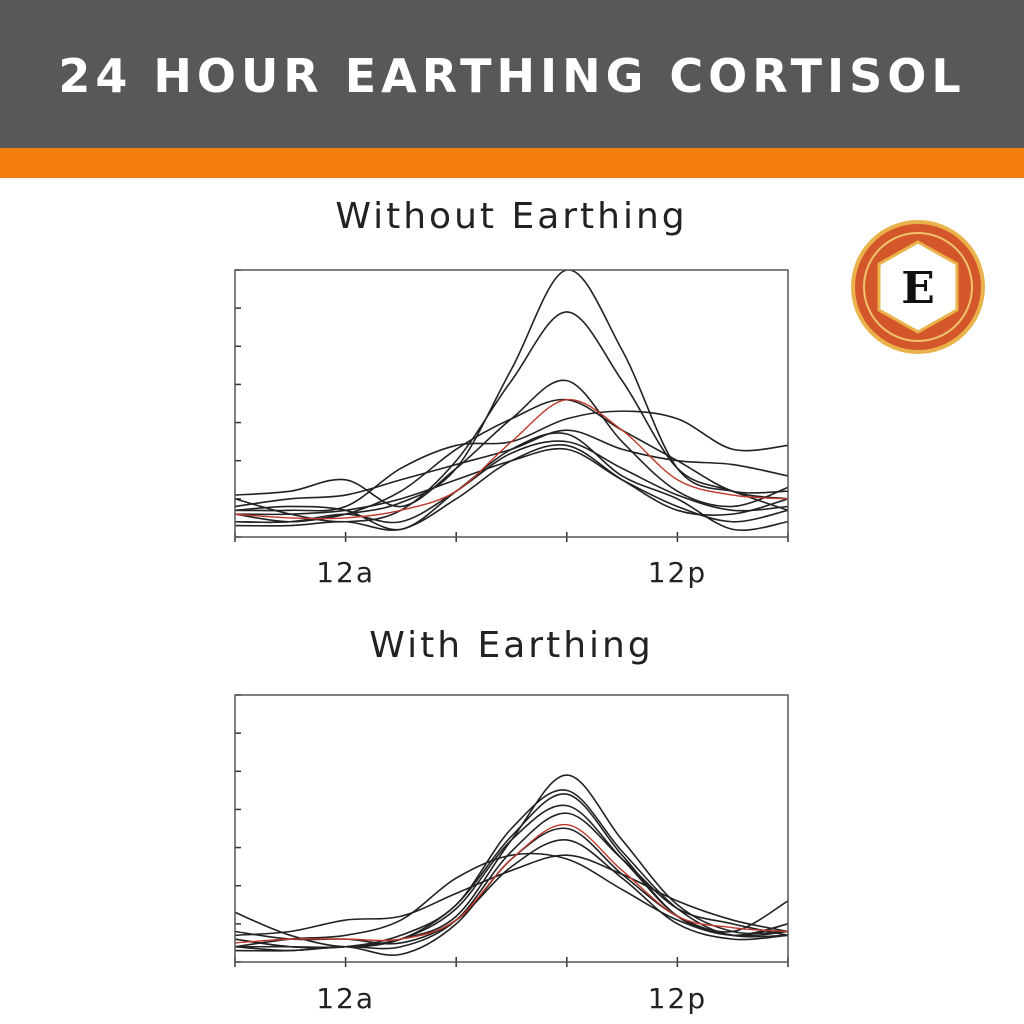 Image resolution: width=1024 pixels, height=1024 pixels. I want to click on header-band, so click(512, 74).